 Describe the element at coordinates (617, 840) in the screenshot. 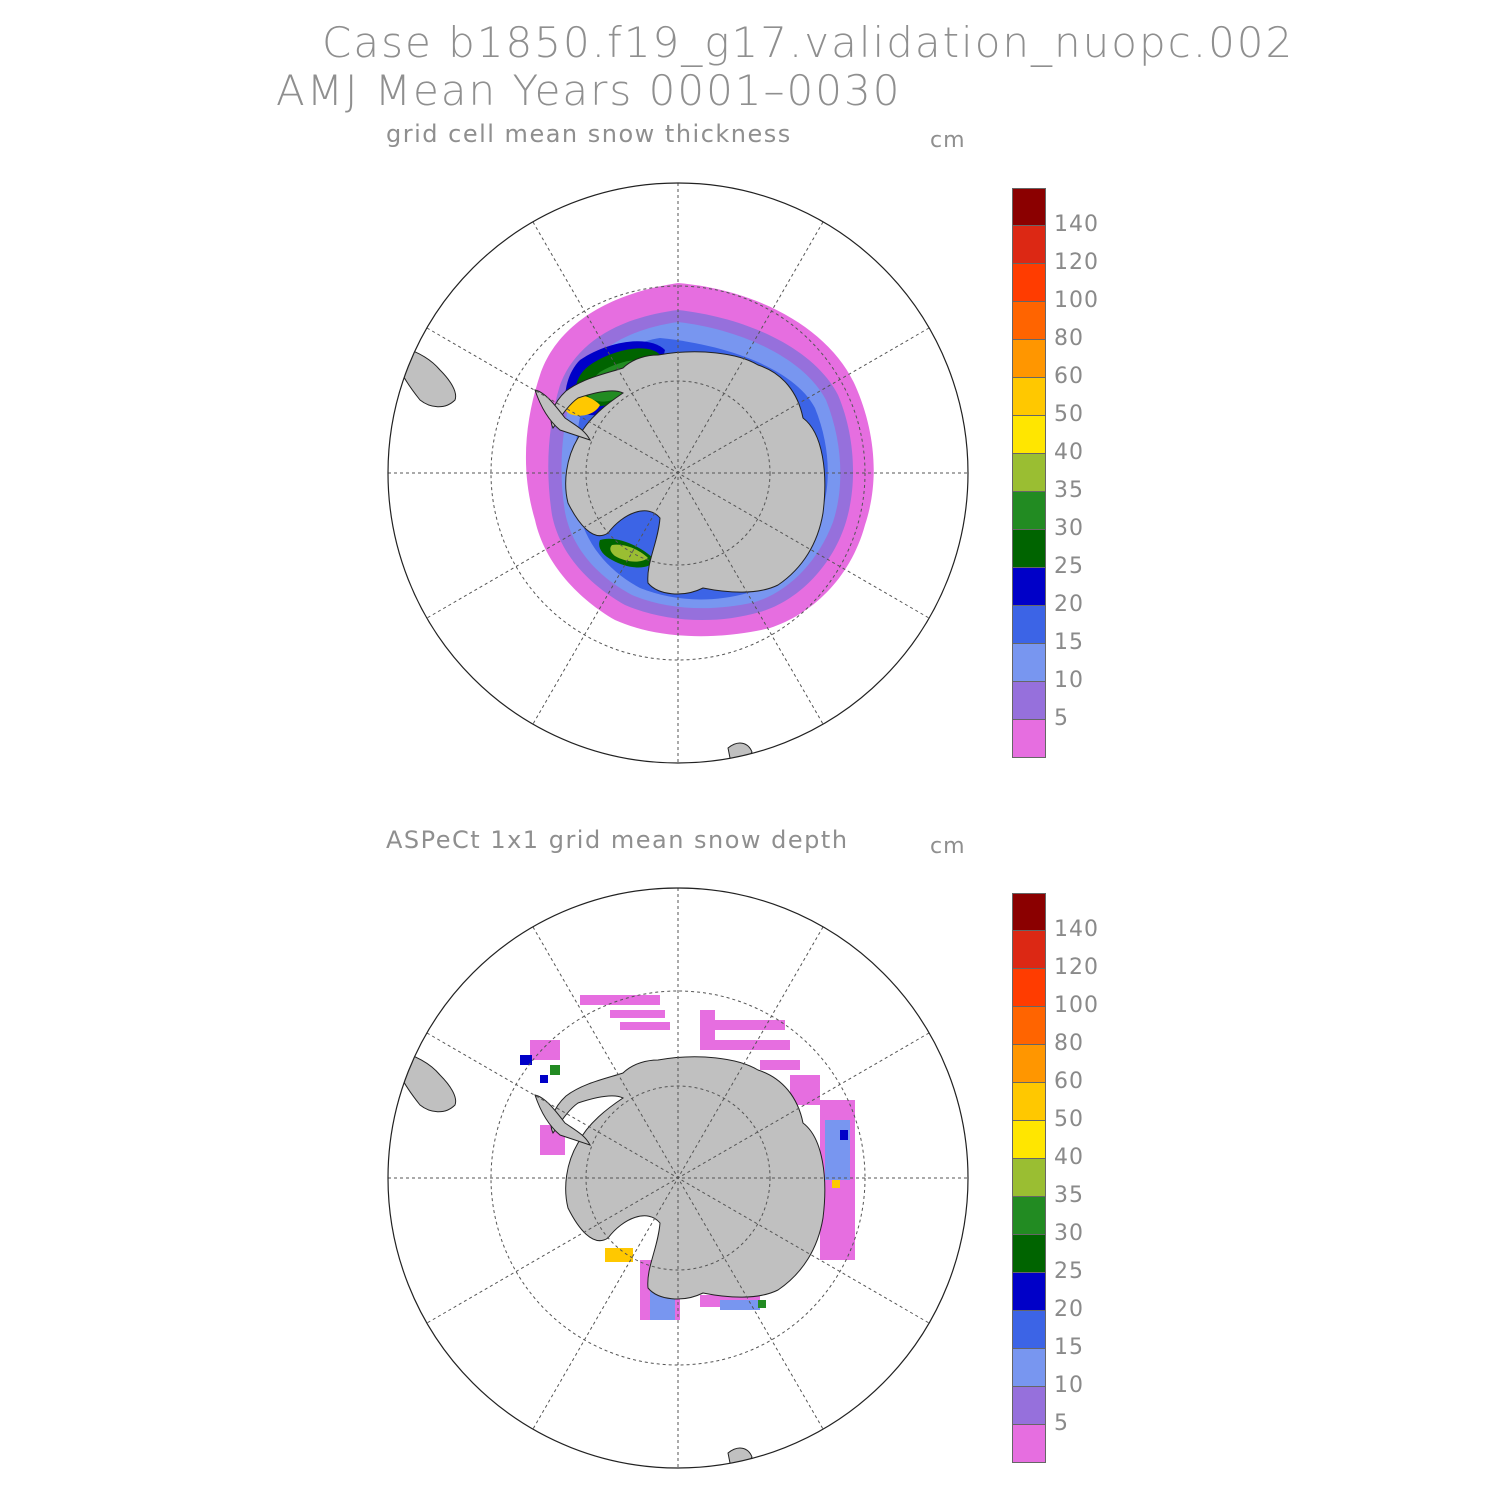

I see `panel2-title: ASPeCt 1x1 grid mean snow depth` at that location.